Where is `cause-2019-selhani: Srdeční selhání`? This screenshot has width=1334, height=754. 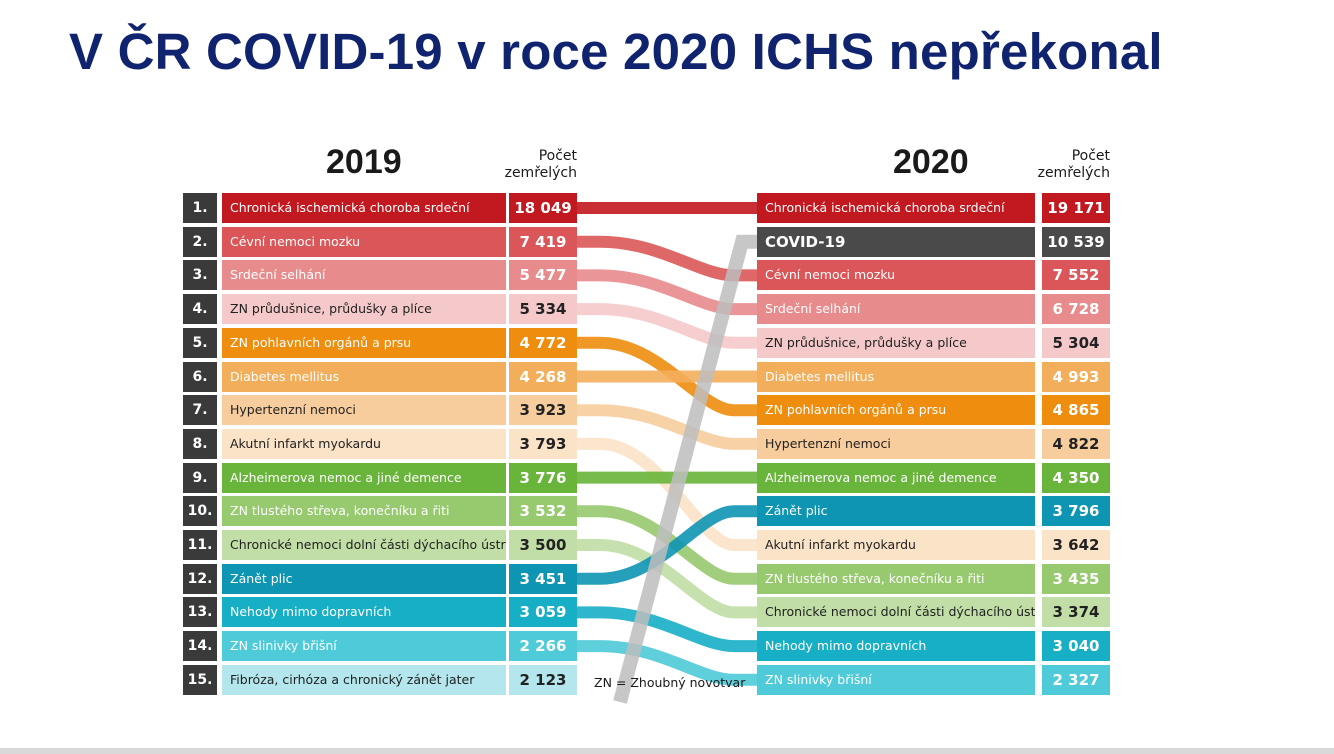
cause-2019-selhani: Srdeční selhání is located at coordinates (364, 275).